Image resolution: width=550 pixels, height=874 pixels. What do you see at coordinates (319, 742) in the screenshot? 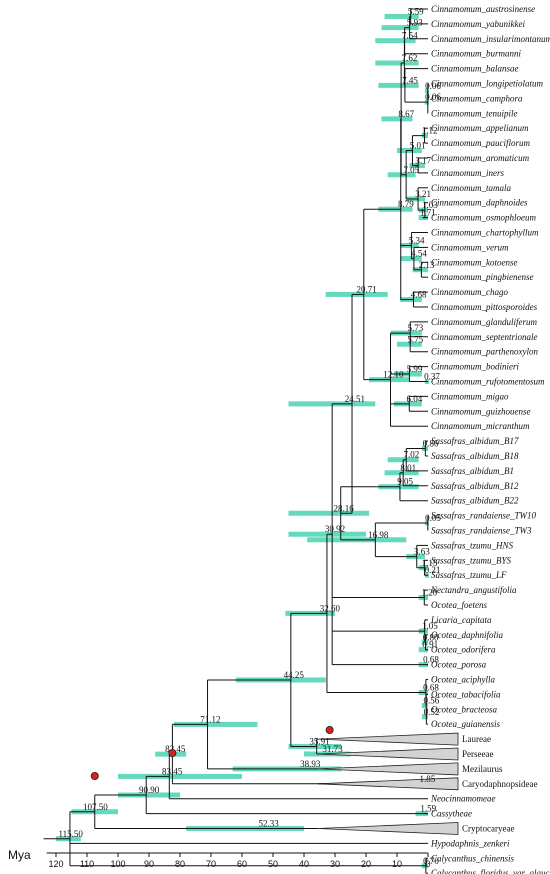
I see `node-age-label: 35.91` at bounding box center [319, 742].